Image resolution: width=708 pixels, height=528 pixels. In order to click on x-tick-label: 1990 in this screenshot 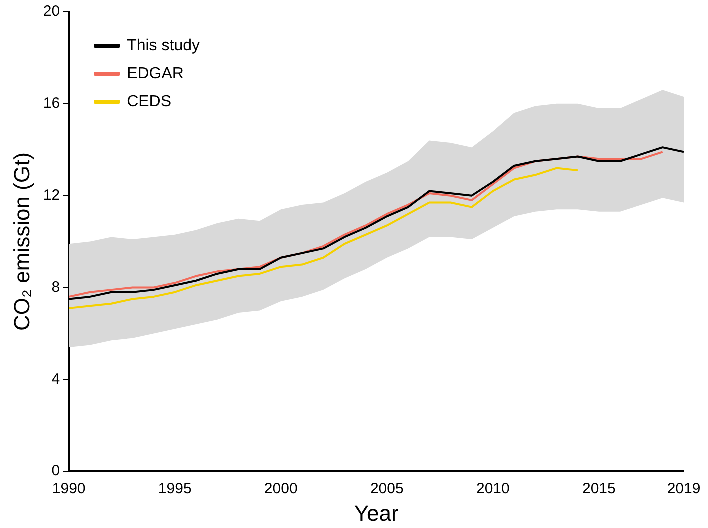, I will do `click(69, 489)`.